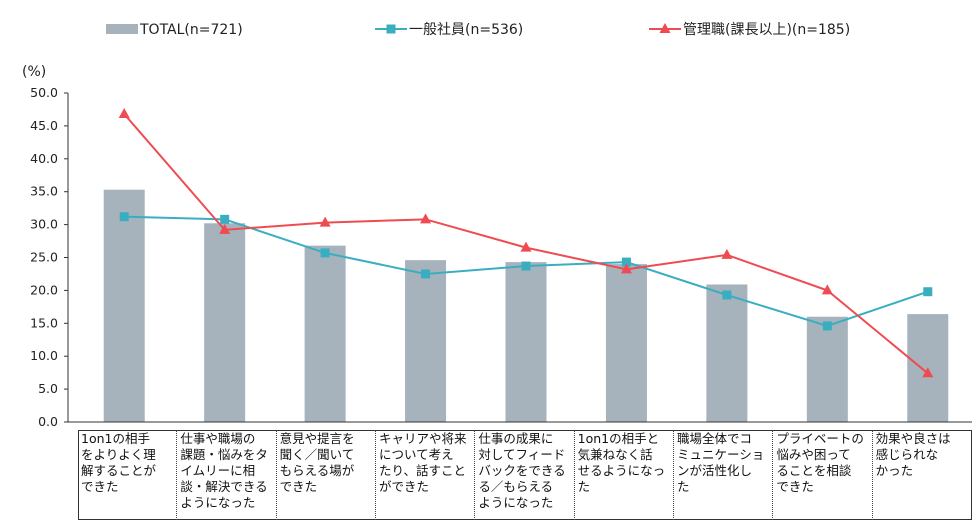 This screenshot has width=975, height=524. Describe the element at coordinates (326, 475) in the screenshot. I see `x-category-label: 意見や提言を 聞く／聞いて もらえる場が できた` at that location.